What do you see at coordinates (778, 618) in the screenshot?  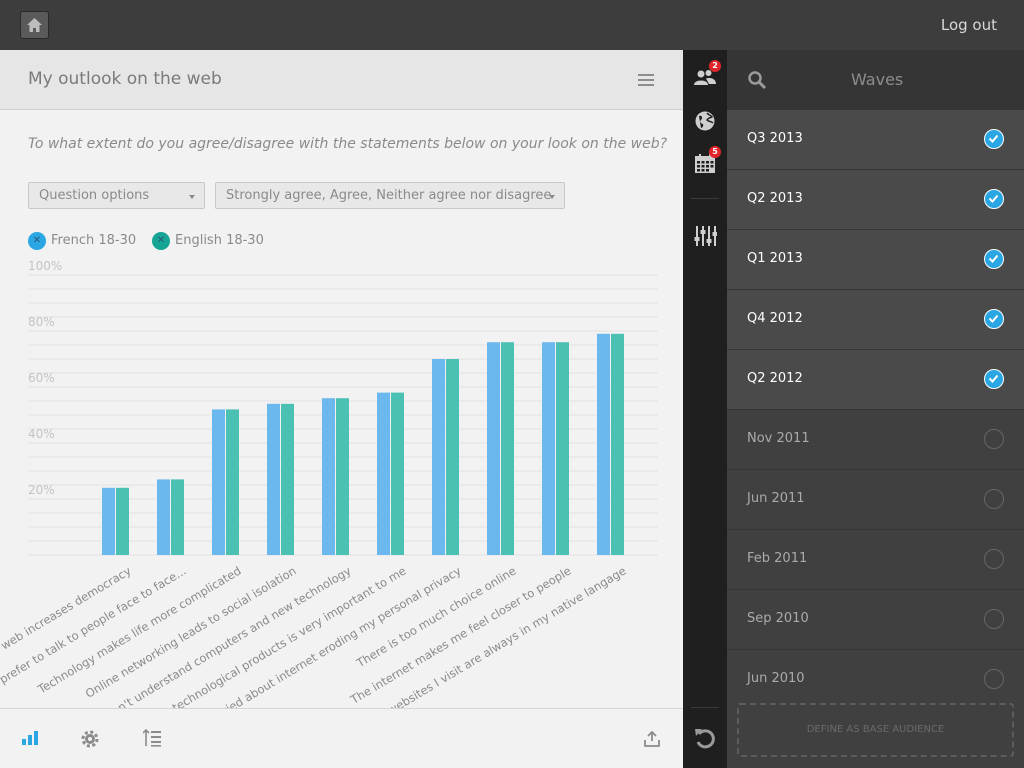 I see `wave-label: Sep 2010` at bounding box center [778, 618].